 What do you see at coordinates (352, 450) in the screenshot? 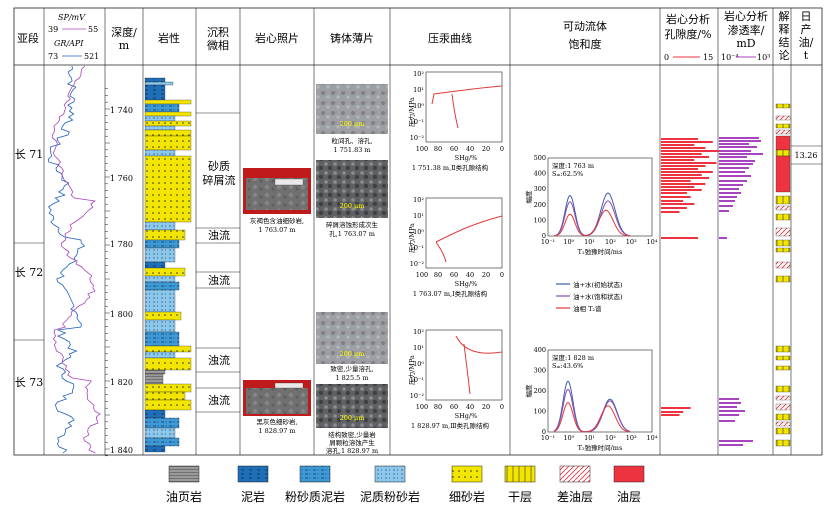
I see `thin-caption: 溶孔,1 828.97 m` at bounding box center [352, 450].